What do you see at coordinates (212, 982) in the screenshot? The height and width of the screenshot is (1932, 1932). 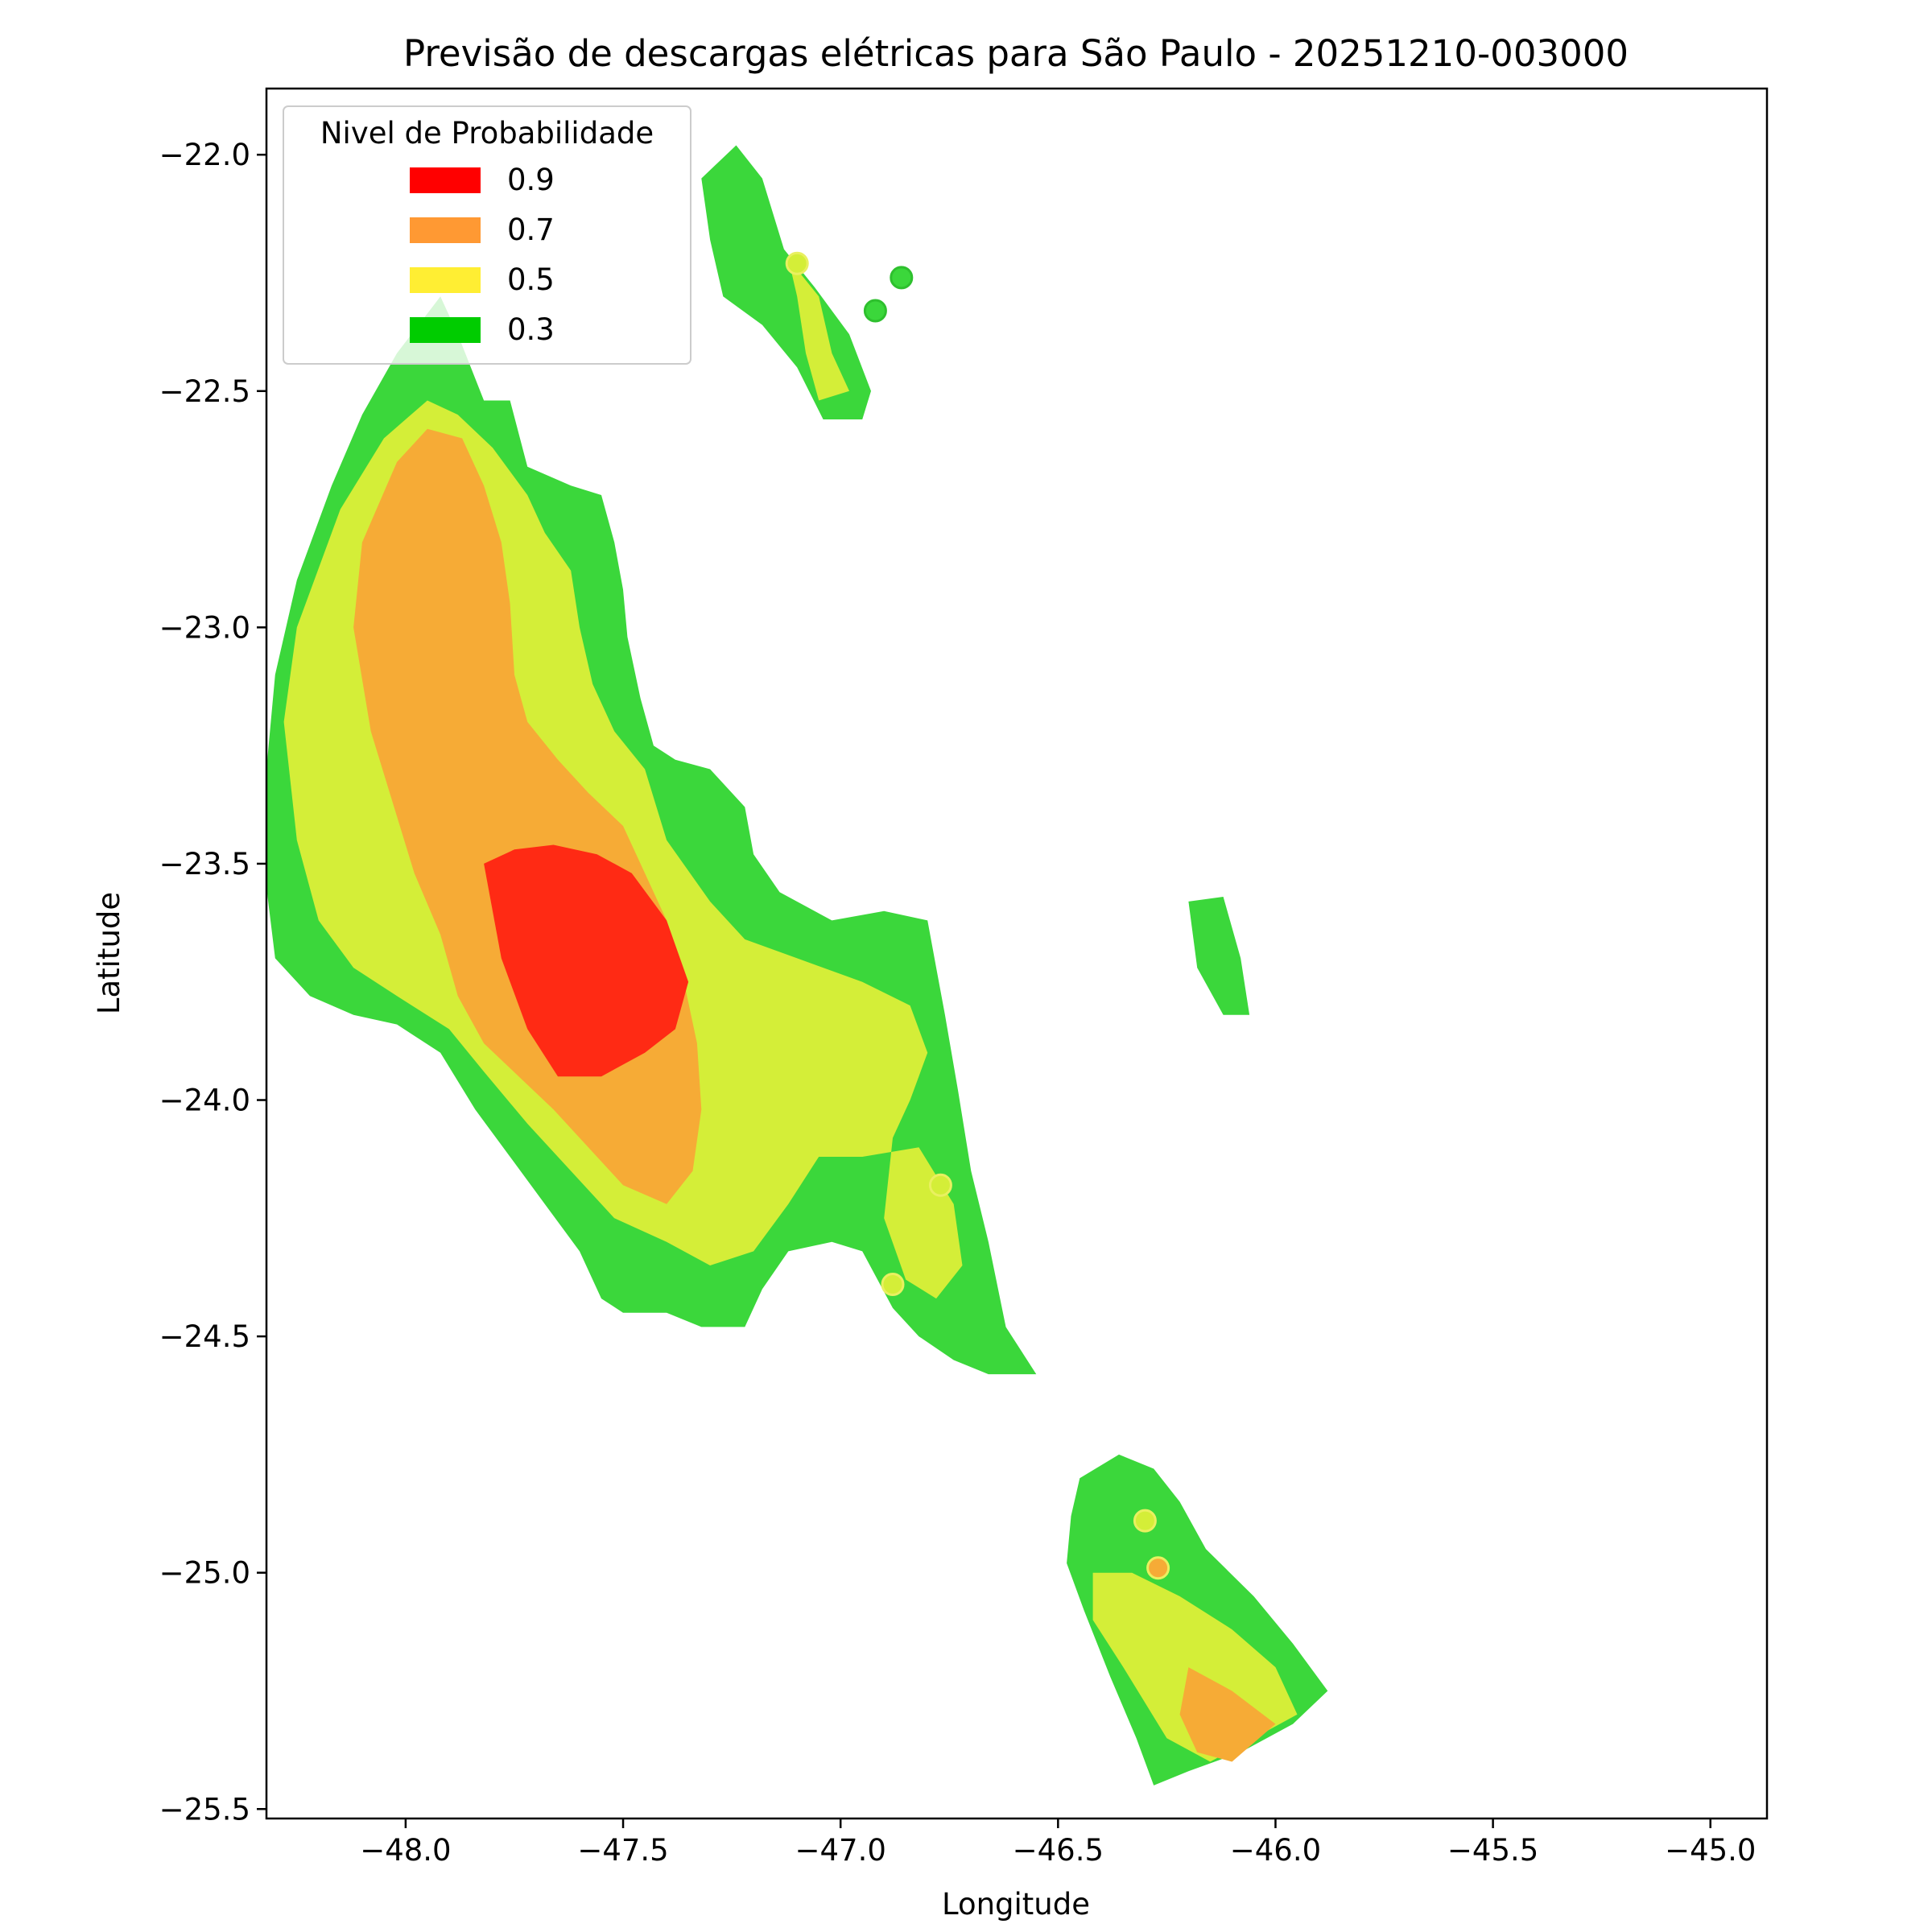 I see `y-axis: −22.0 −22.5 −23.0 −23.5 −24.0 −24.5 −25.0 −25.5` at bounding box center [212, 982].